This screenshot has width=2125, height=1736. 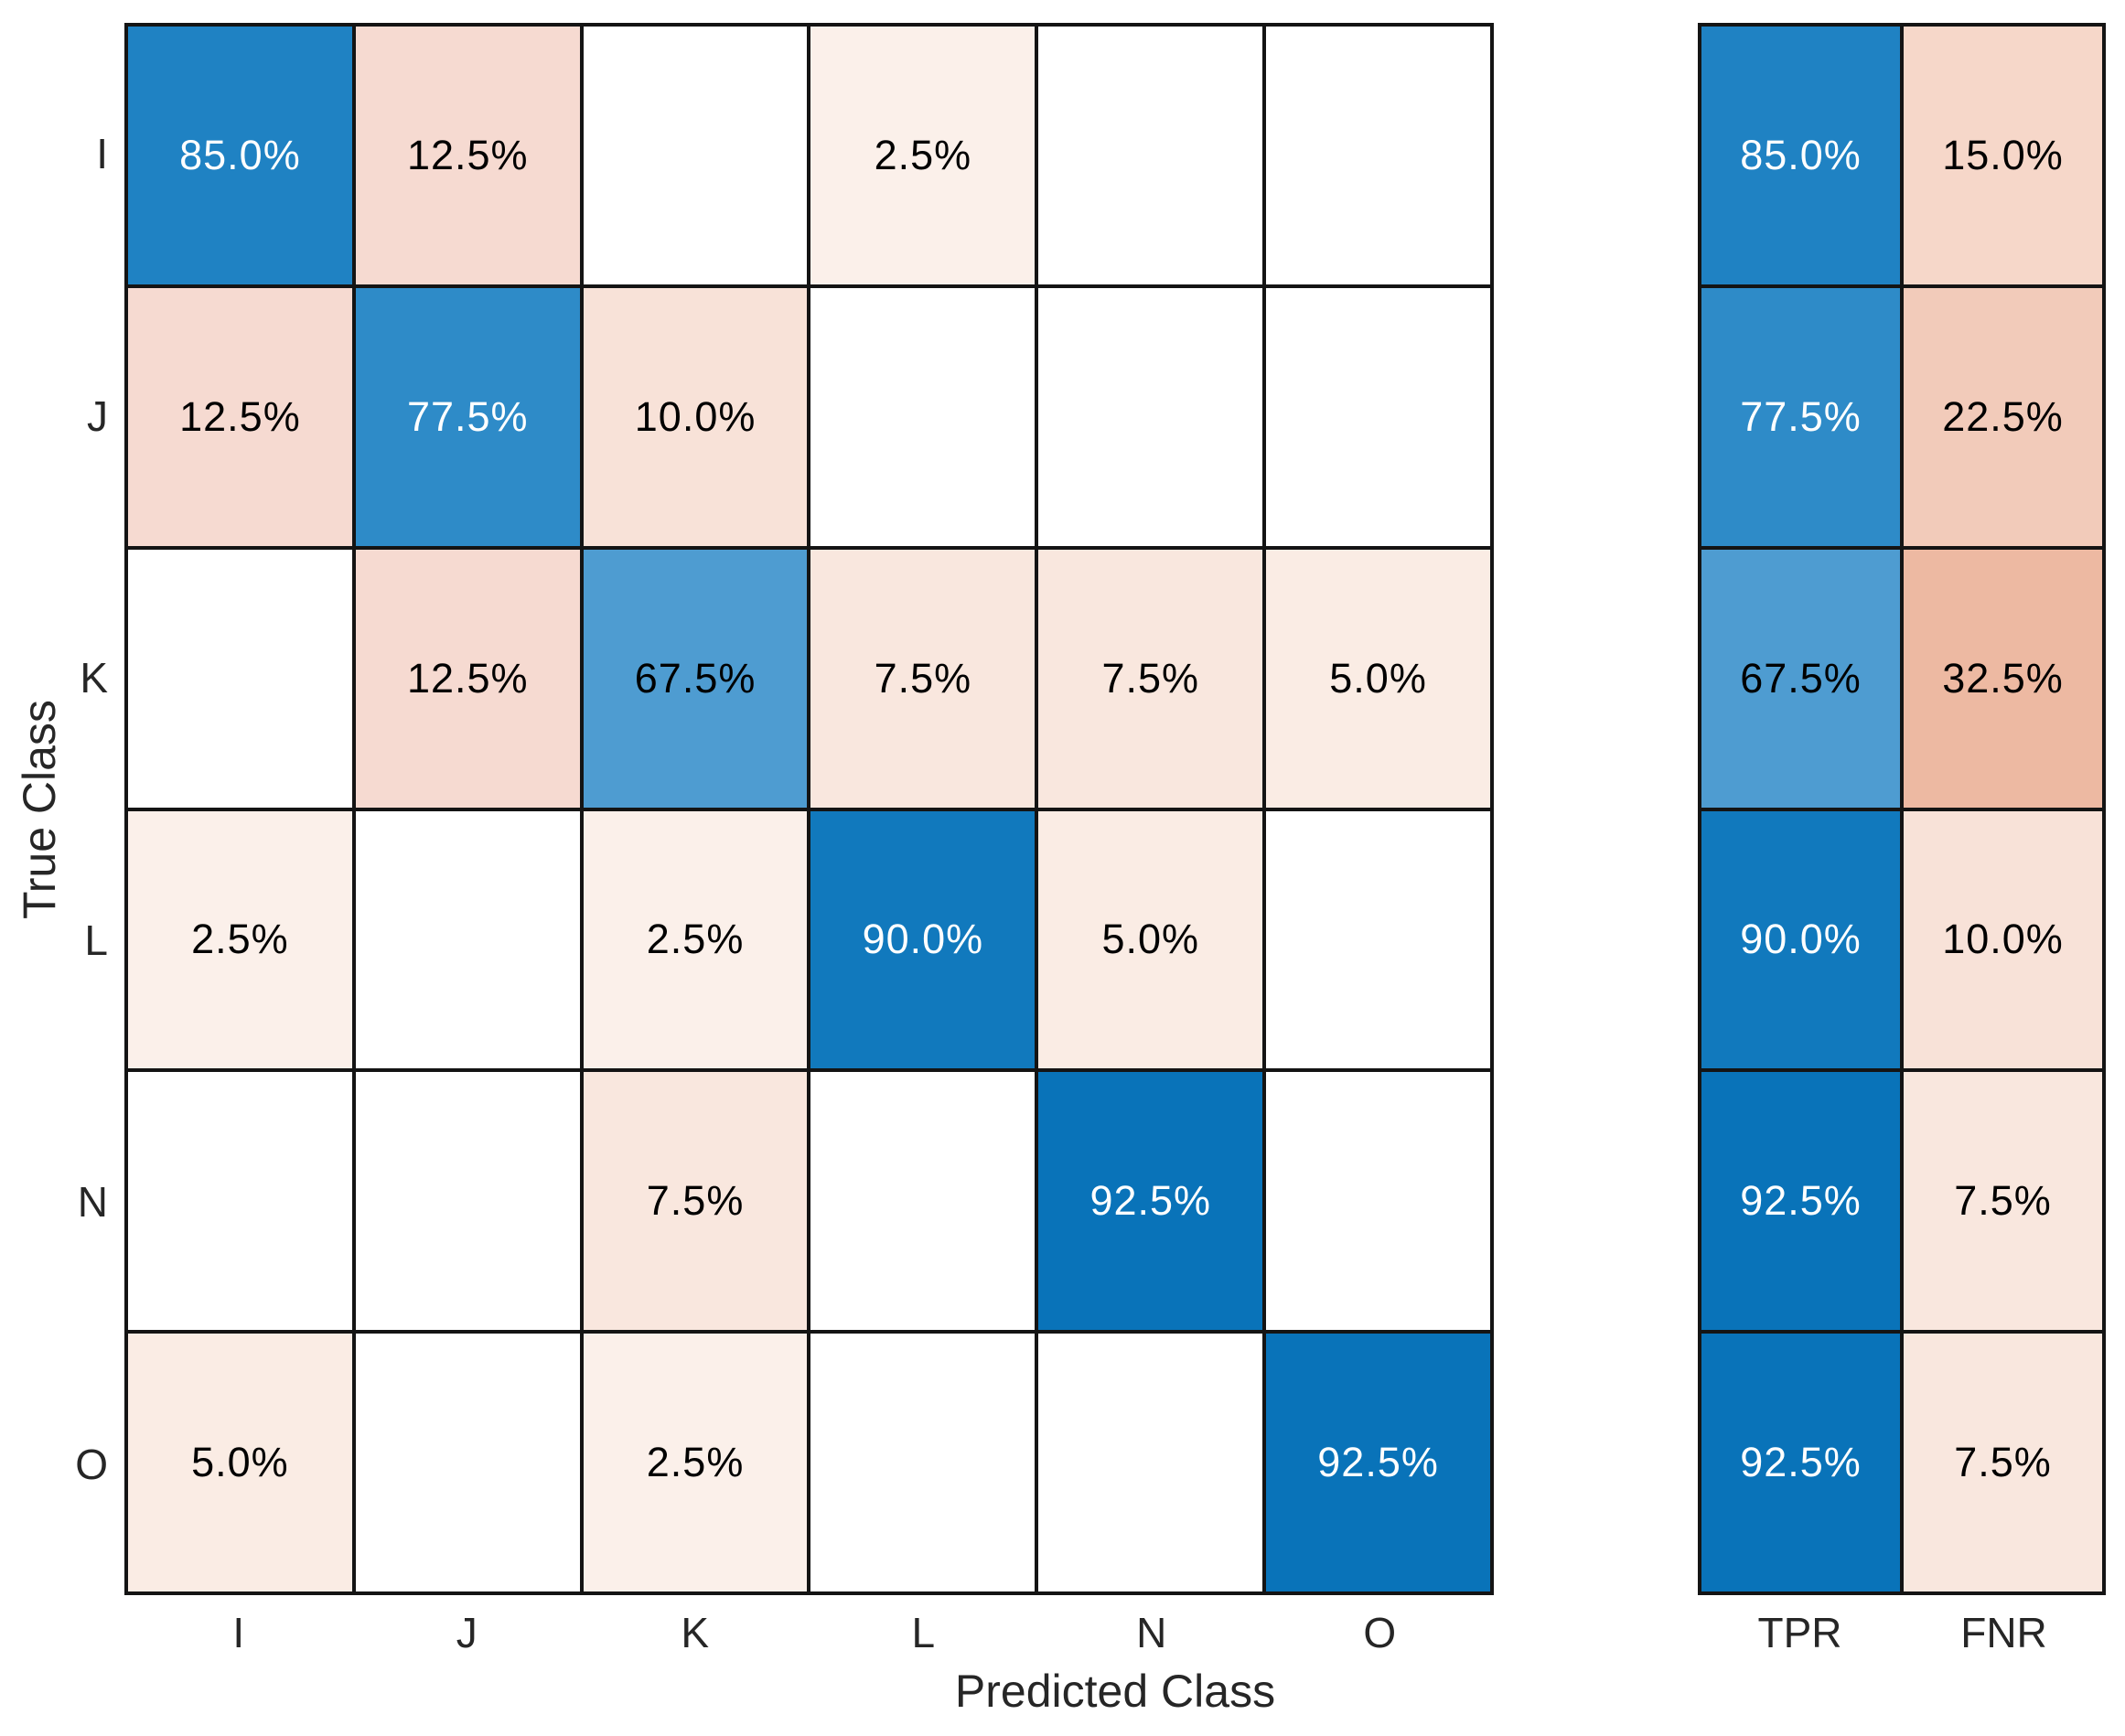 I want to click on y-tick-label: J, so click(x=97, y=415).